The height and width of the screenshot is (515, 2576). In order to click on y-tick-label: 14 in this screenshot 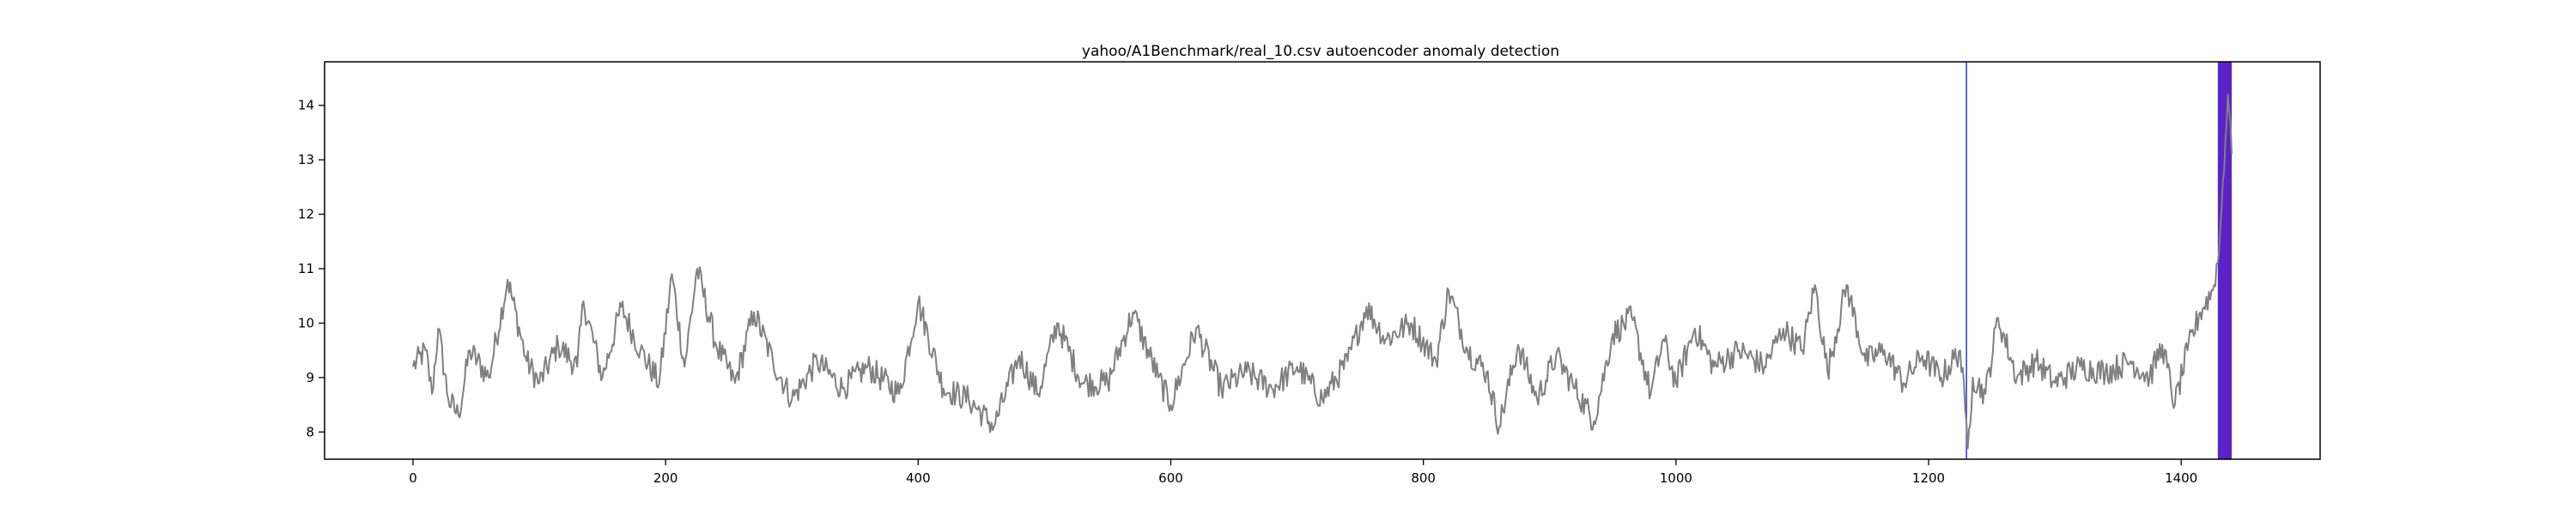, I will do `click(306, 105)`.